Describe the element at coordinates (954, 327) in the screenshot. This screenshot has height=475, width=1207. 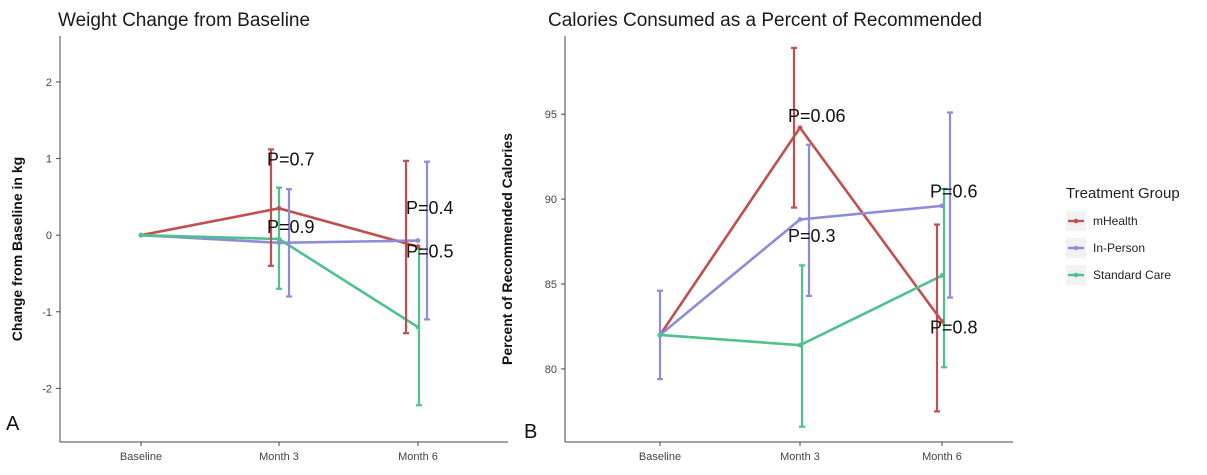
I see `p-value-annotation: P=0.8` at that location.